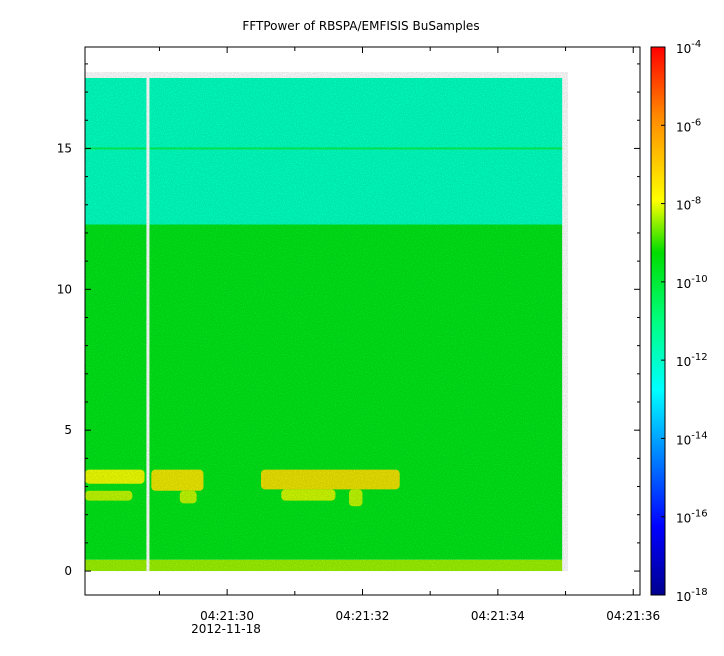 The width and height of the screenshot is (724, 656). I want to click on x-tick-label: 04:21:32, so click(363, 616).